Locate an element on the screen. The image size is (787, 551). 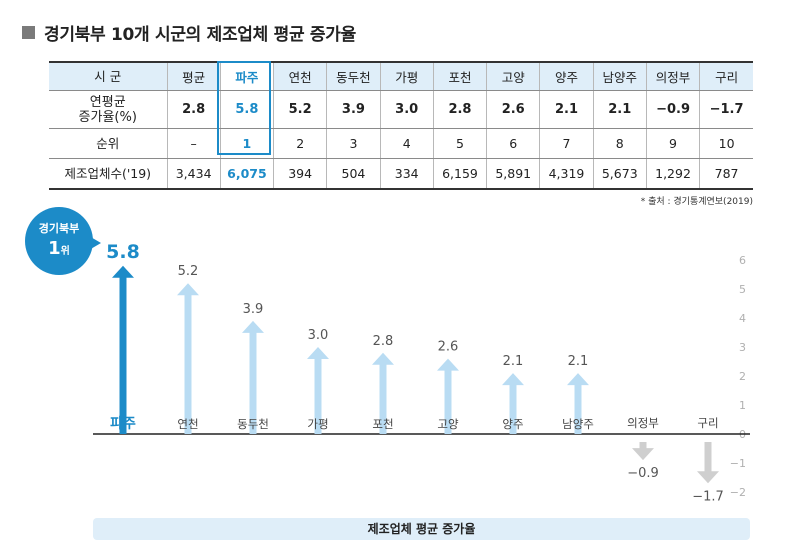
value-label: −1.7 is located at coordinates (708, 496).